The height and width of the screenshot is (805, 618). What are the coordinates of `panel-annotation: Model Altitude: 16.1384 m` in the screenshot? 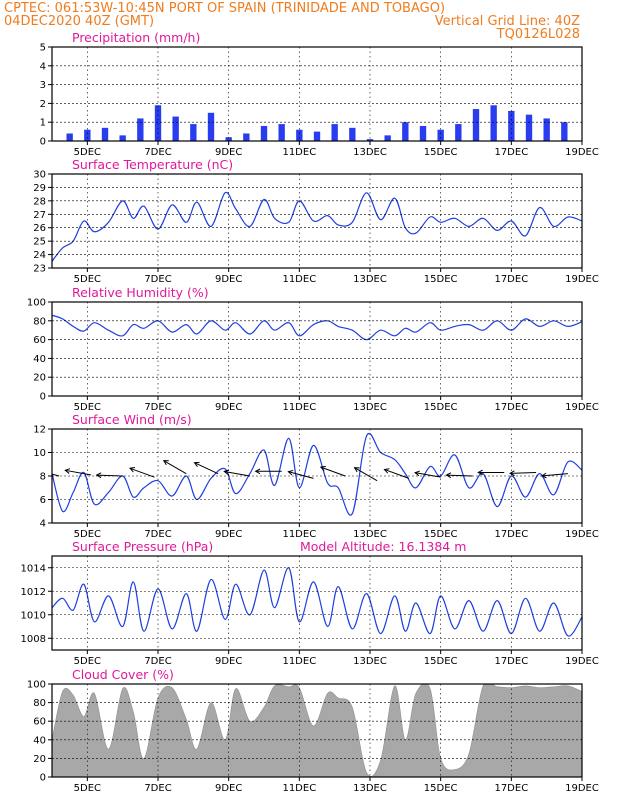 It's located at (383, 546).